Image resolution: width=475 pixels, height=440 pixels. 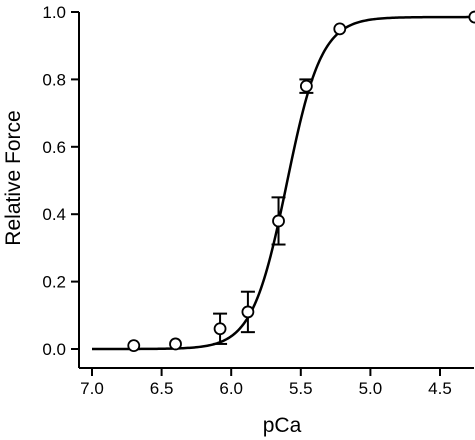 What do you see at coordinates (13, 177) in the screenshot?
I see `y-axis-title: Relative Force` at bounding box center [13, 177].